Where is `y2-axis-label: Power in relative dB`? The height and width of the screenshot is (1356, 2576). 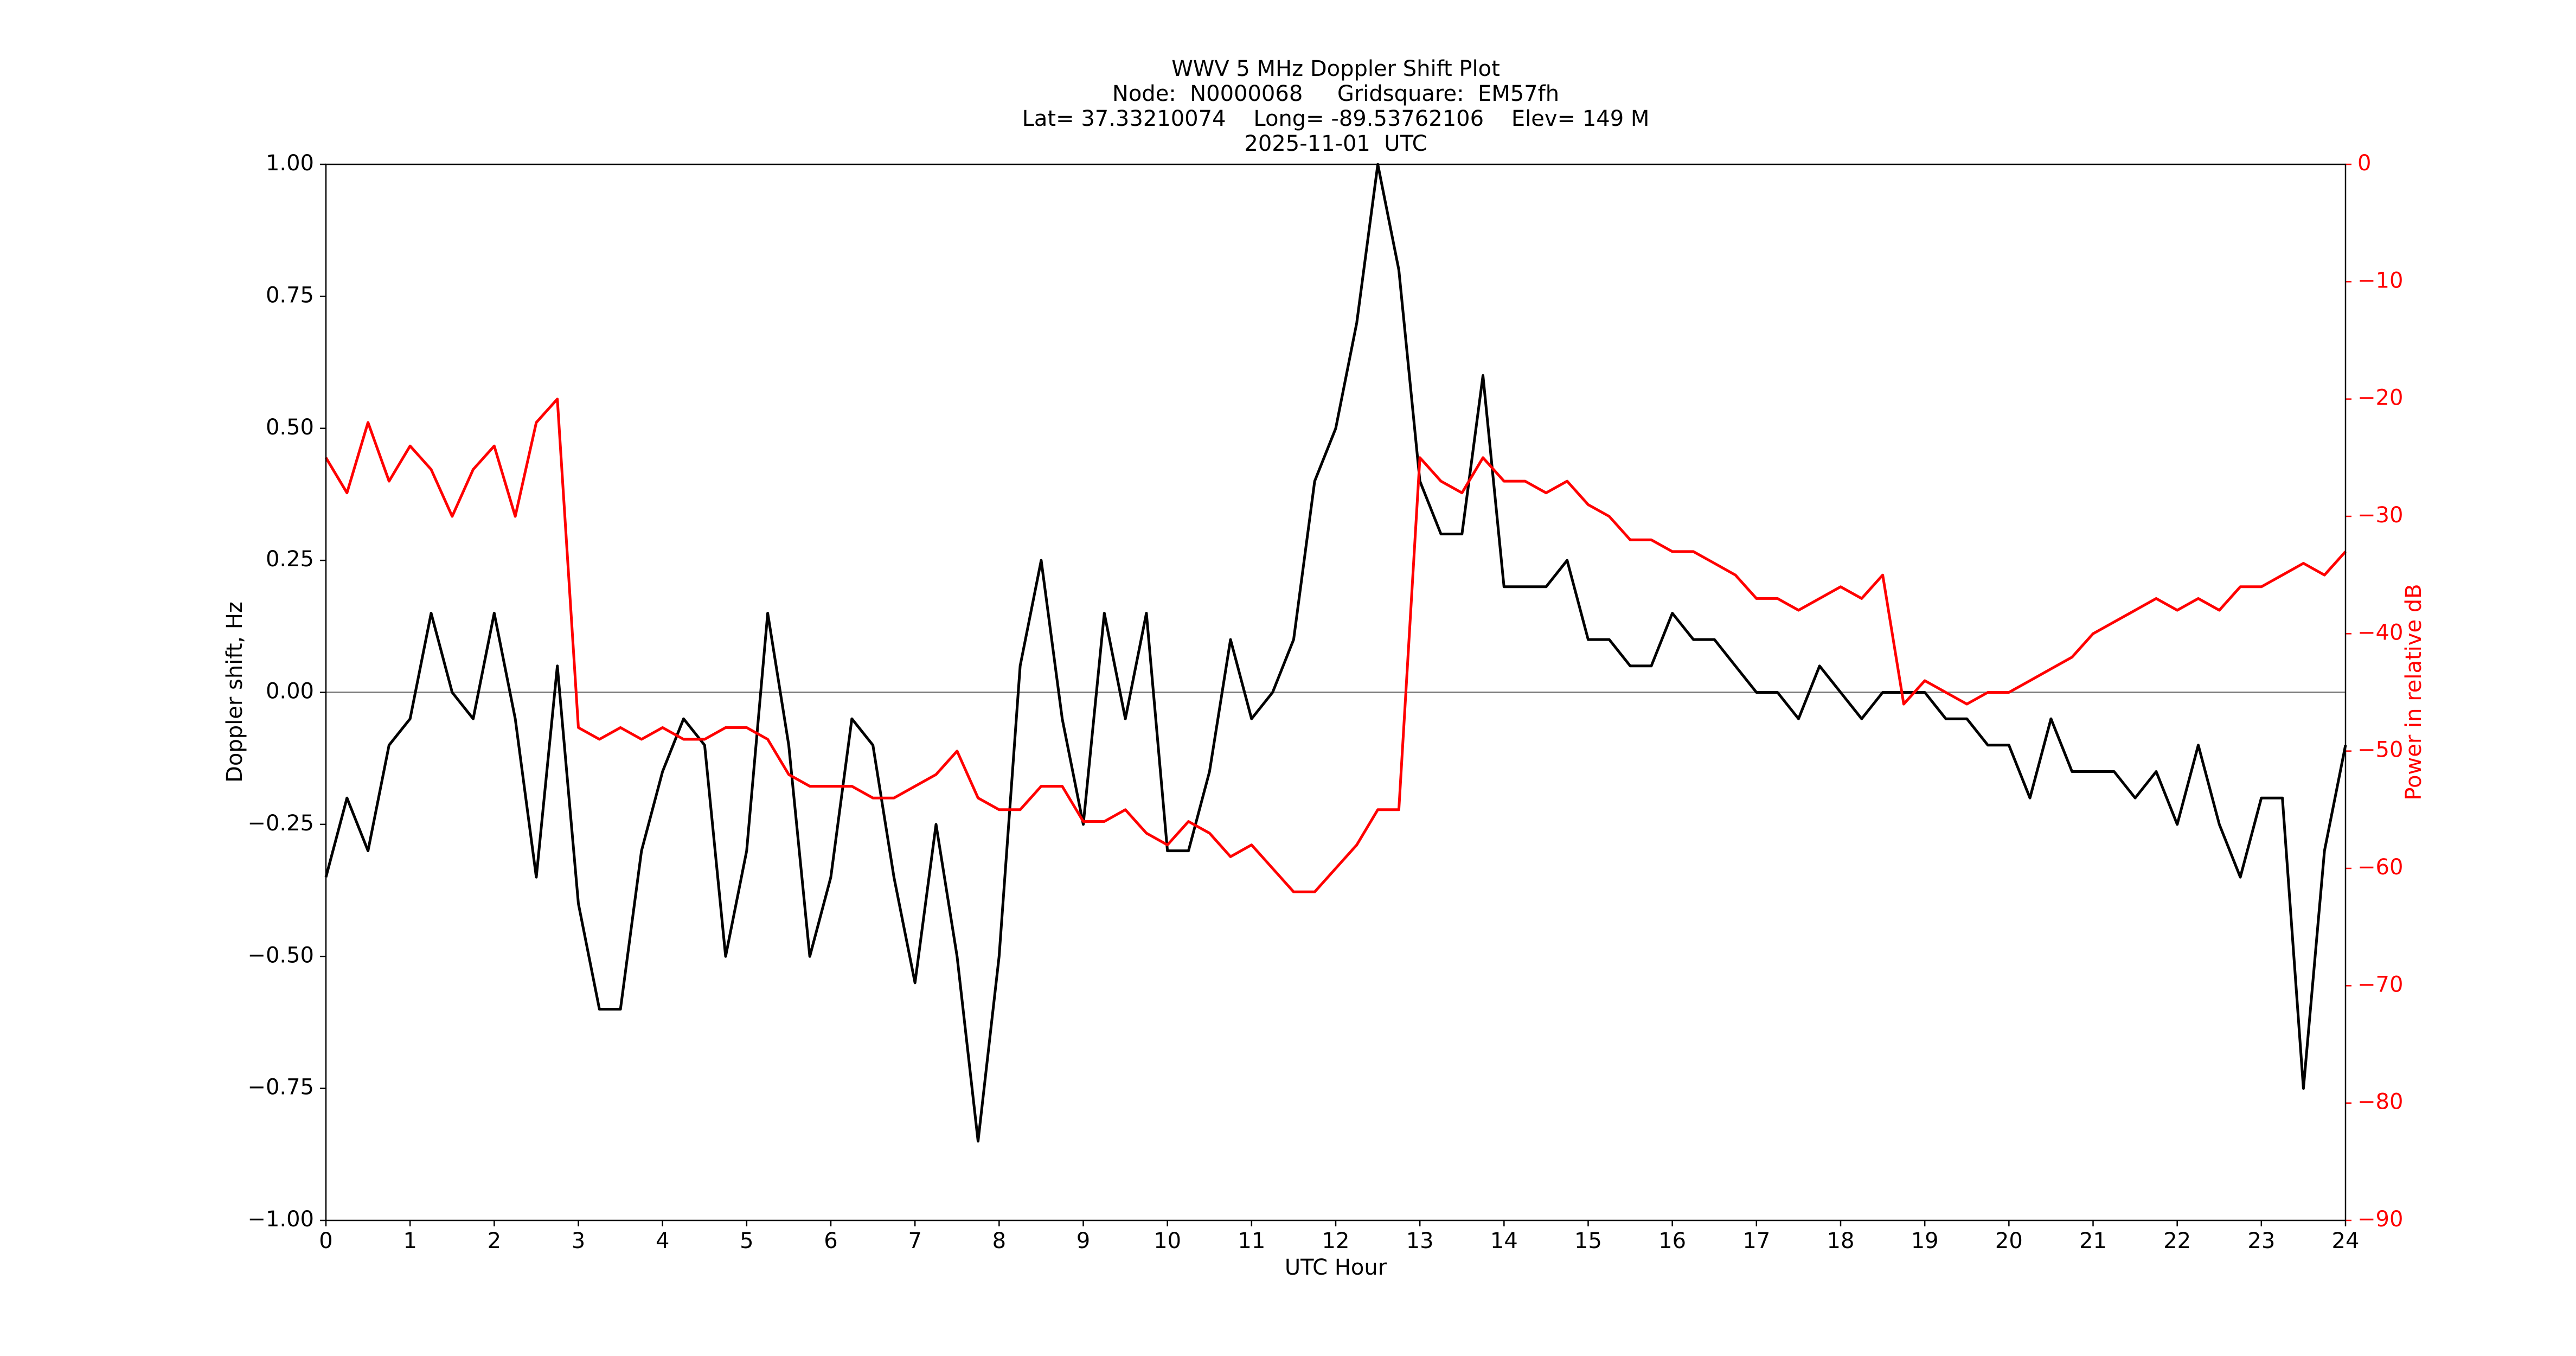 y2-axis-label: Power in relative dB is located at coordinates (2413, 692).